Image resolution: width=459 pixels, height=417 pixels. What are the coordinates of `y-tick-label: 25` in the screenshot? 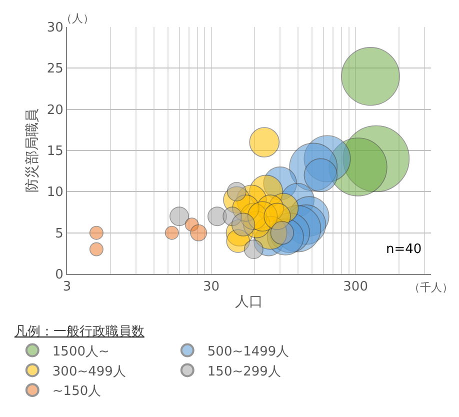 It's located at (55, 69).